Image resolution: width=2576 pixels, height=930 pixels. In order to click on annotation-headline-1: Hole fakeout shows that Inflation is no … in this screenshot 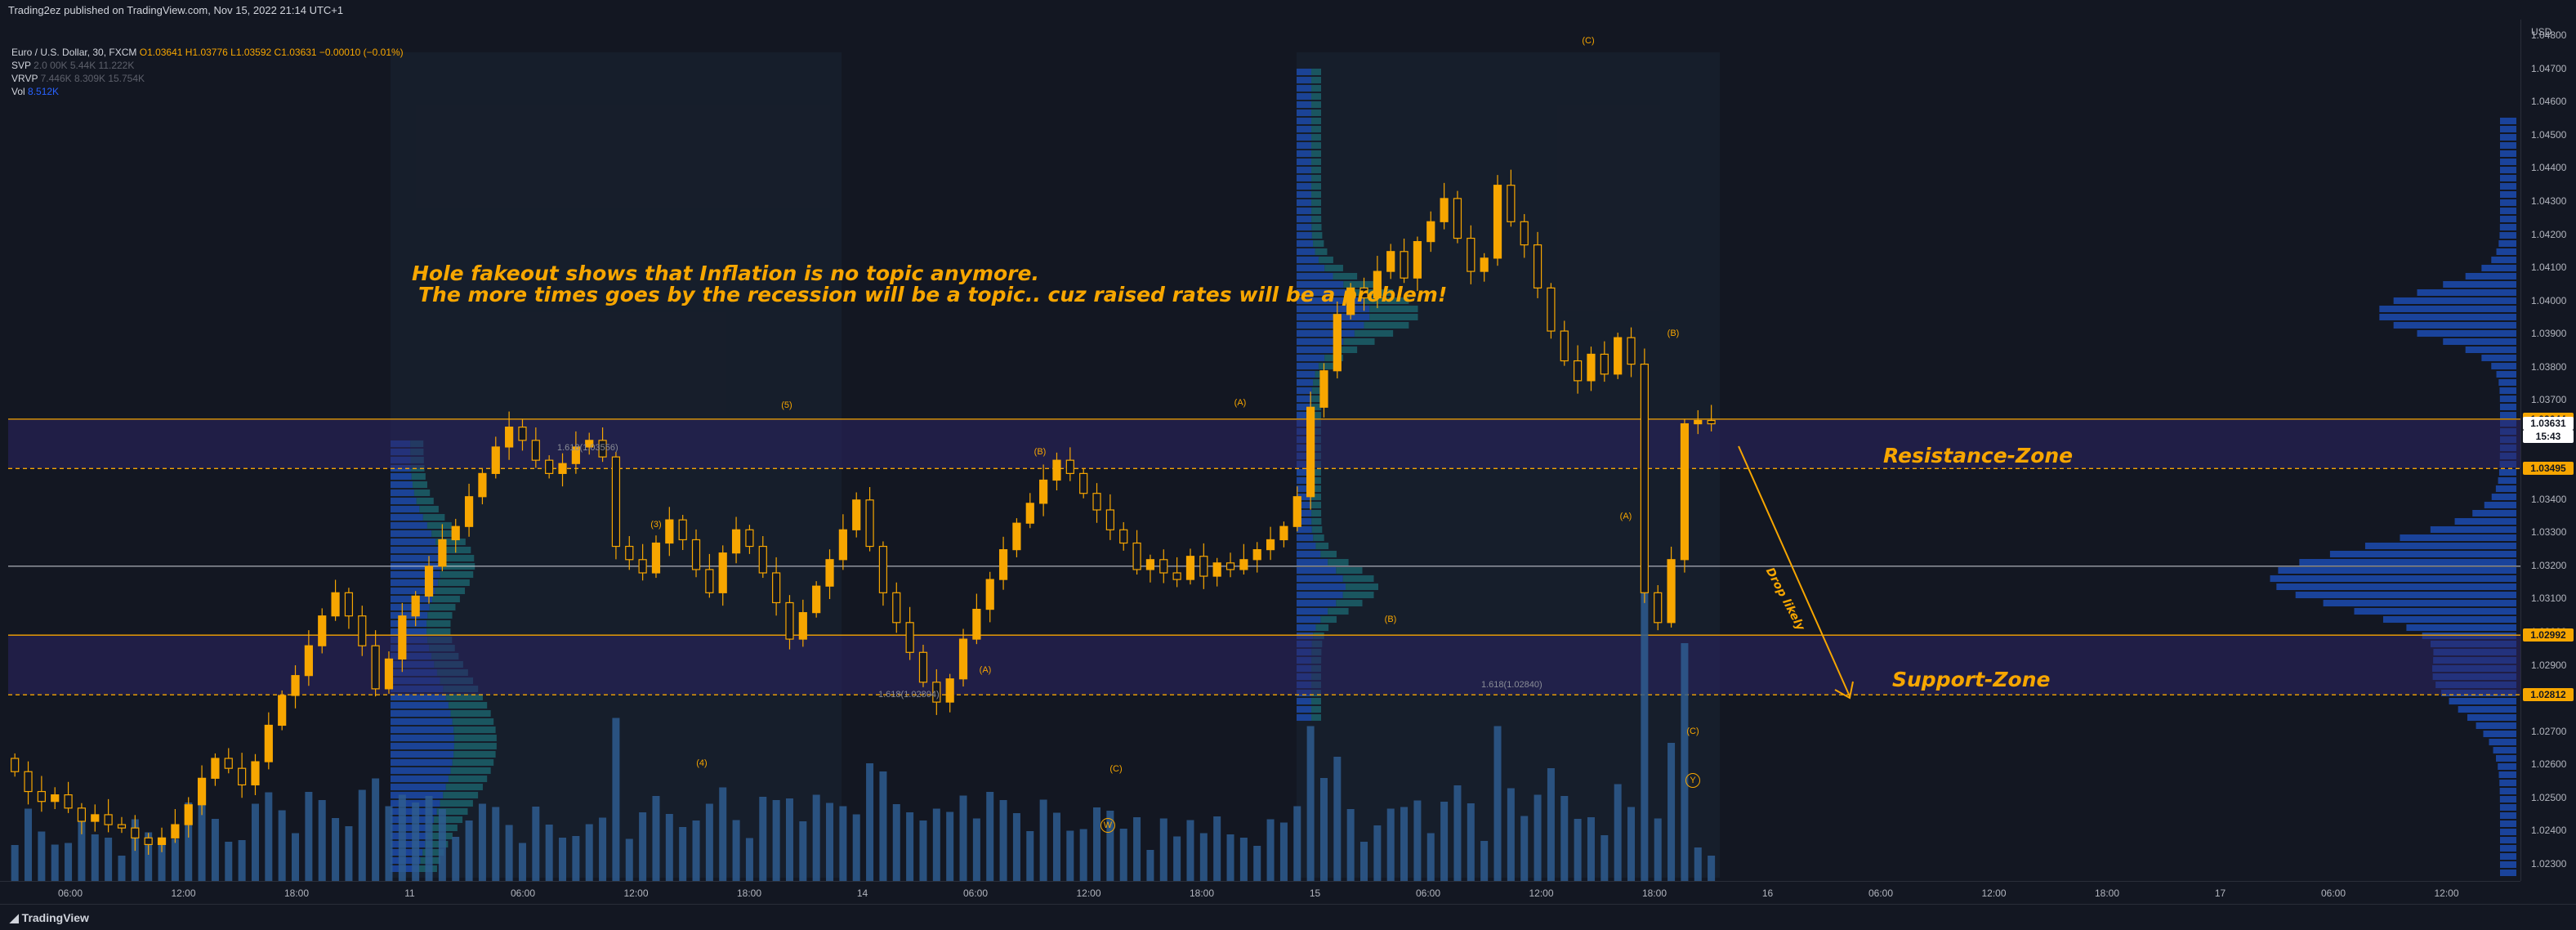, I will do `click(726, 273)`.